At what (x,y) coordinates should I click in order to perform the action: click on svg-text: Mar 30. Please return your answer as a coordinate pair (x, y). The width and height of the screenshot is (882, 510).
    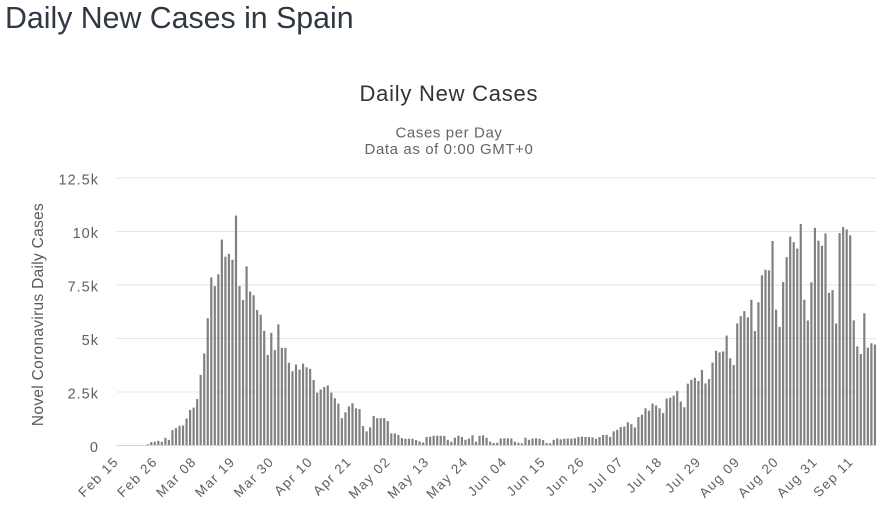
    Looking at the image, I should click on (254, 477).